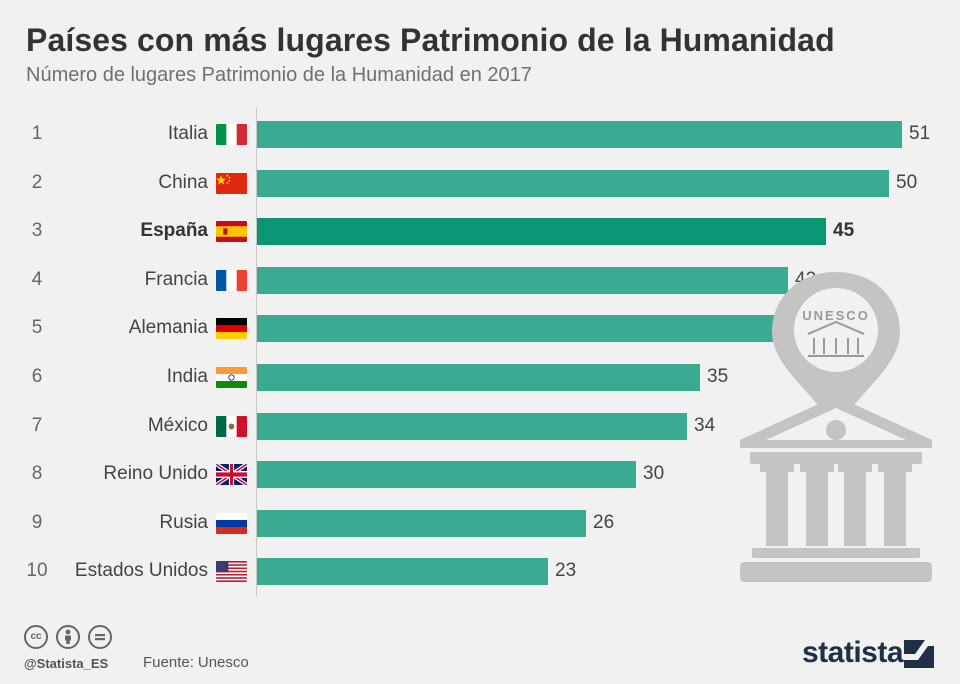 This screenshot has height=684, width=960. Describe the element at coordinates (231, 523) in the screenshot. I see `russia-flag-icon` at that location.